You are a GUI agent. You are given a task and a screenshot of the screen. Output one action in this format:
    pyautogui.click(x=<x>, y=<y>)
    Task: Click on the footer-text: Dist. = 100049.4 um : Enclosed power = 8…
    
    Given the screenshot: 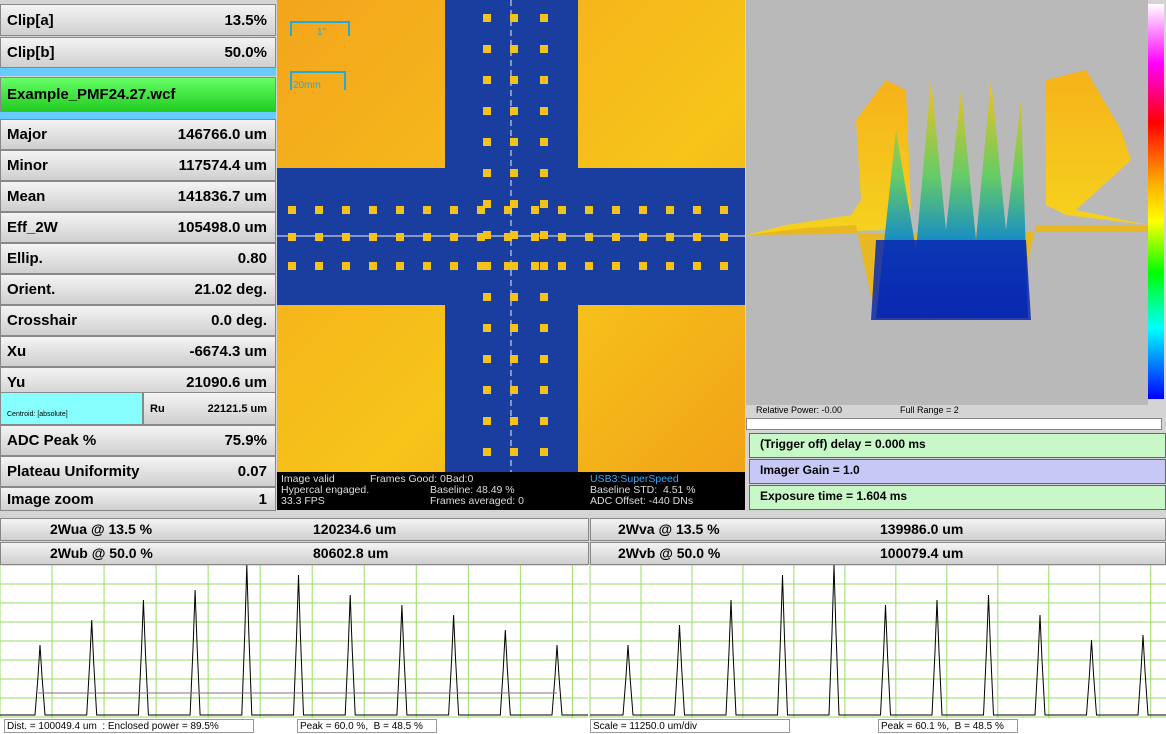 What is the action you would take?
    pyautogui.click(x=129, y=726)
    